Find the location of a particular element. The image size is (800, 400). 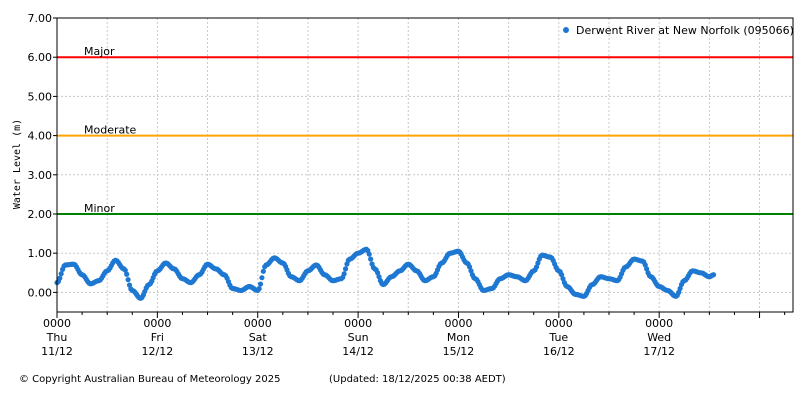

y-tick-label: 7.00 is located at coordinates (40, 18).